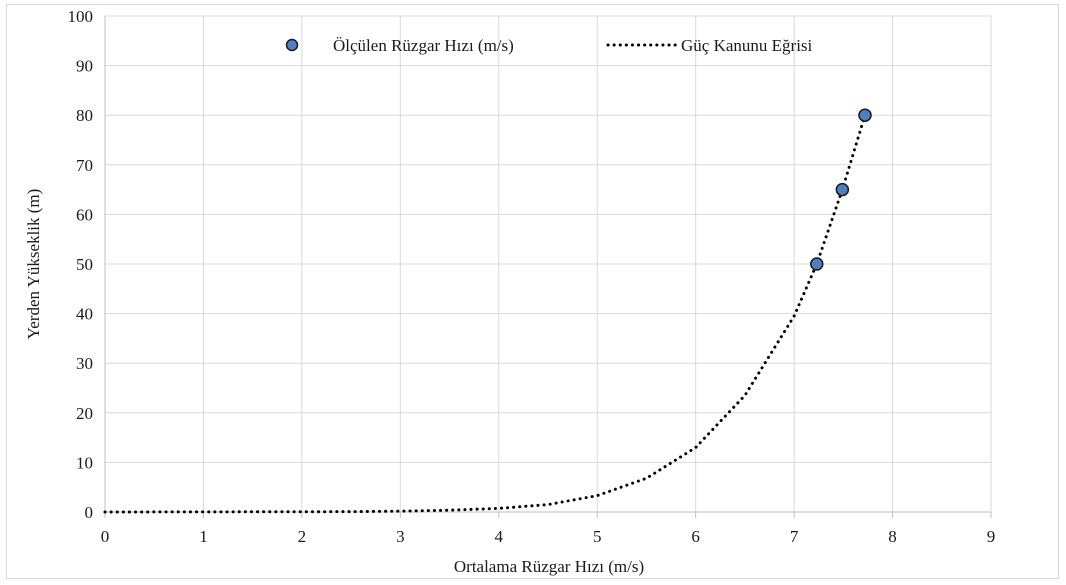  Describe the element at coordinates (203, 536) in the screenshot. I see `x-tick-label: 1` at that location.